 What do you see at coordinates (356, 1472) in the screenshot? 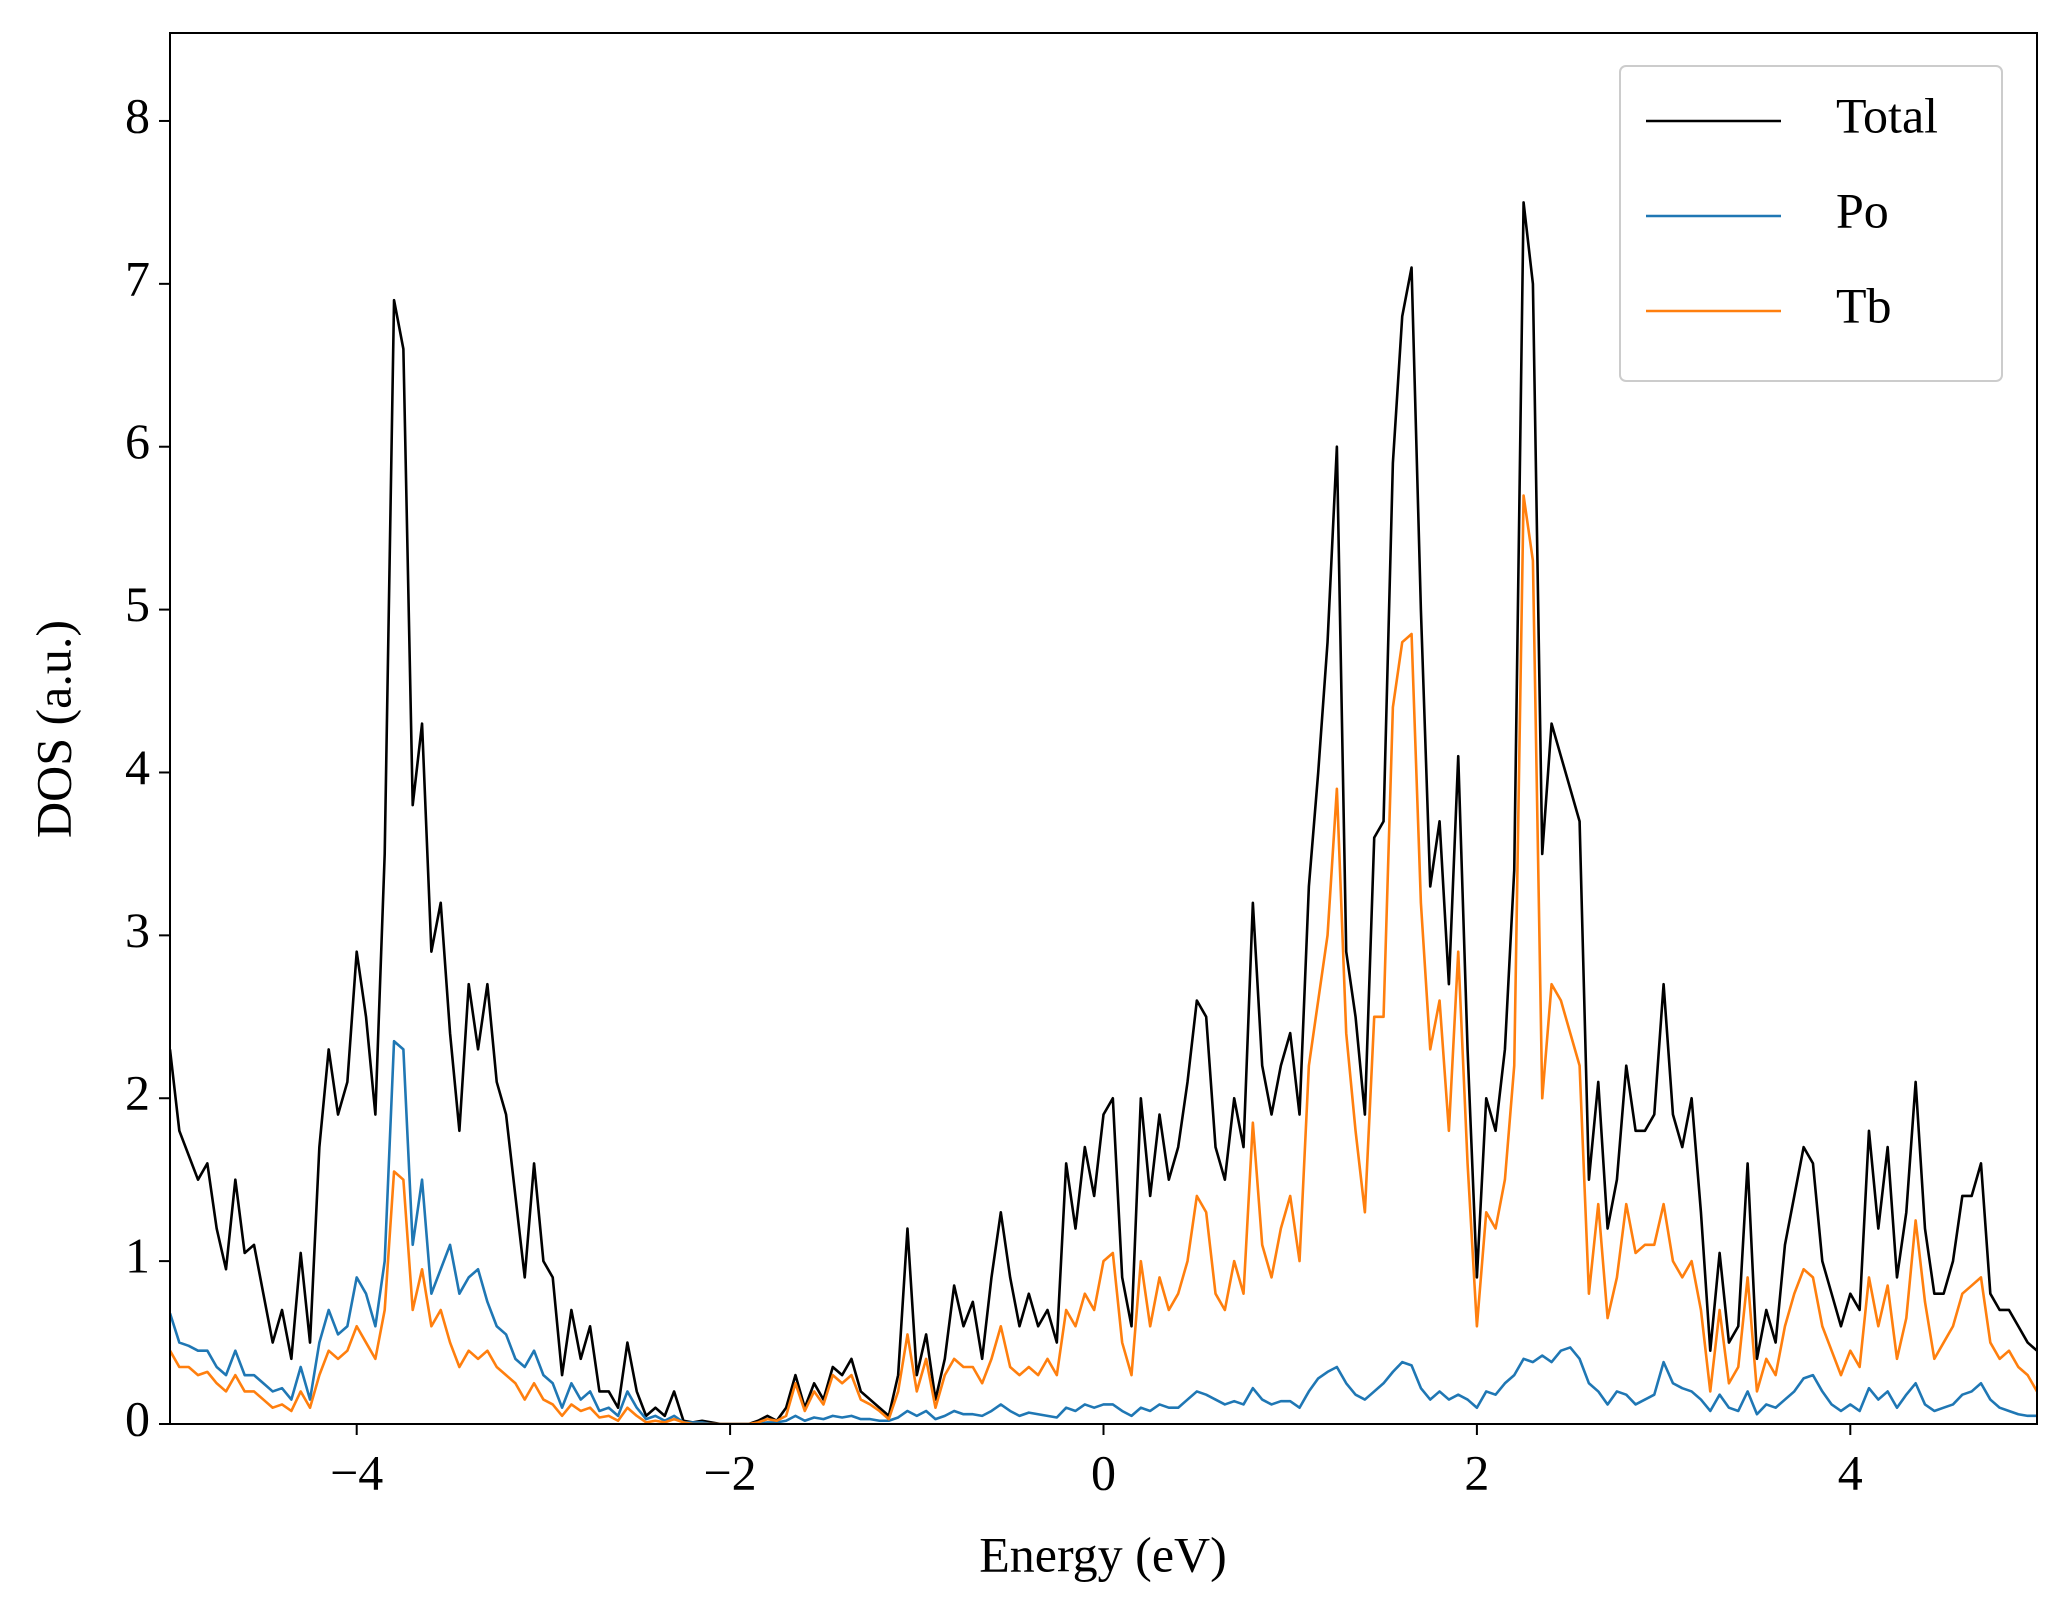
I see `x-tick-label: −4` at bounding box center [356, 1472].